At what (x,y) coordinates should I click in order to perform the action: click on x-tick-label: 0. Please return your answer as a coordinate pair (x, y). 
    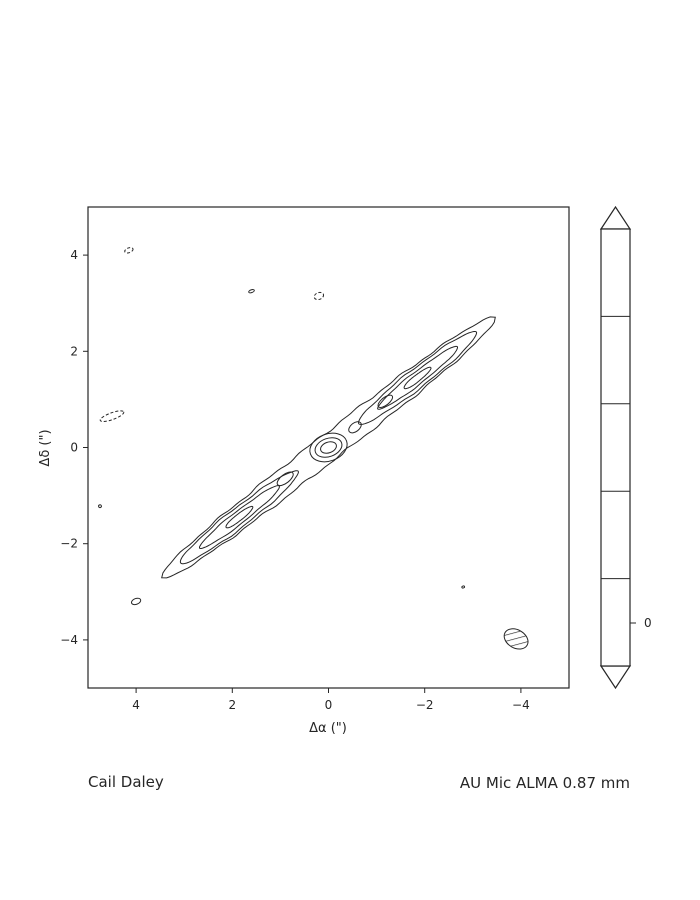
    Looking at the image, I should click on (329, 705).